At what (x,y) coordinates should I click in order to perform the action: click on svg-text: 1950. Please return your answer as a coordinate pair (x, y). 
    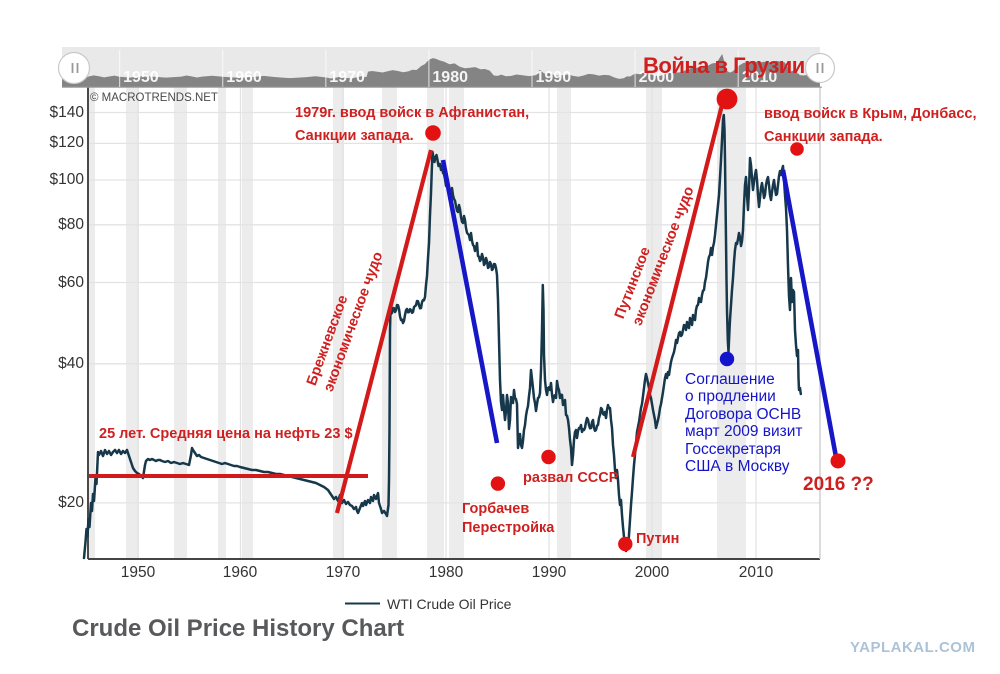
    Looking at the image, I should click on (141, 77).